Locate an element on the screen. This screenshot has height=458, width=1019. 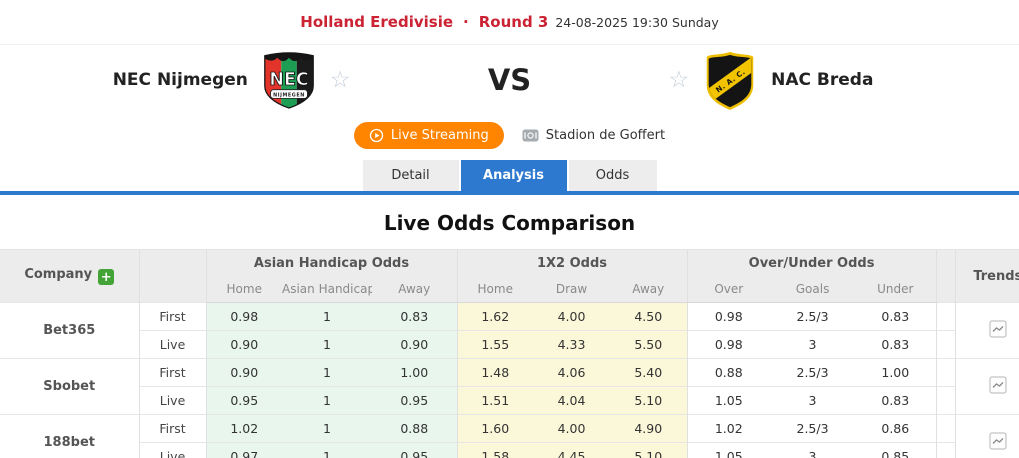
home-favorite-star-icon: ☆ is located at coordinates (340, 79).